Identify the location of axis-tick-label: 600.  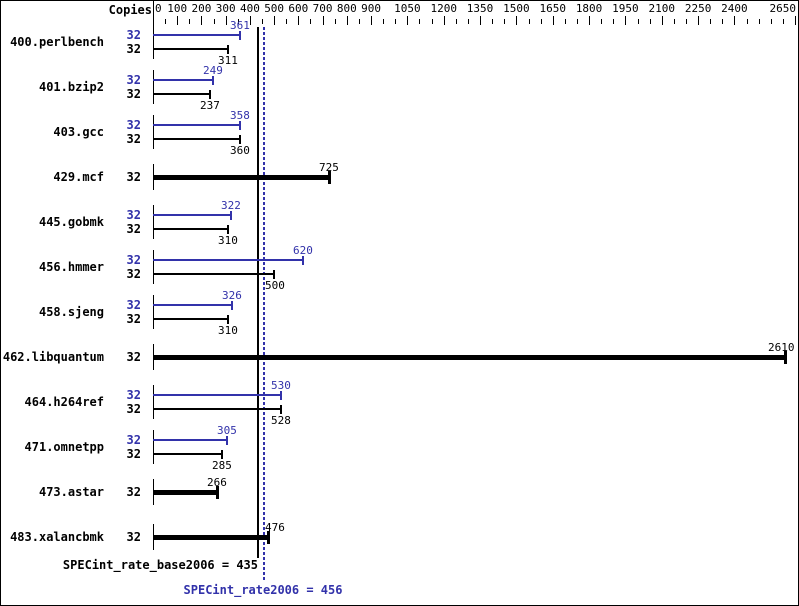
(298, 8).